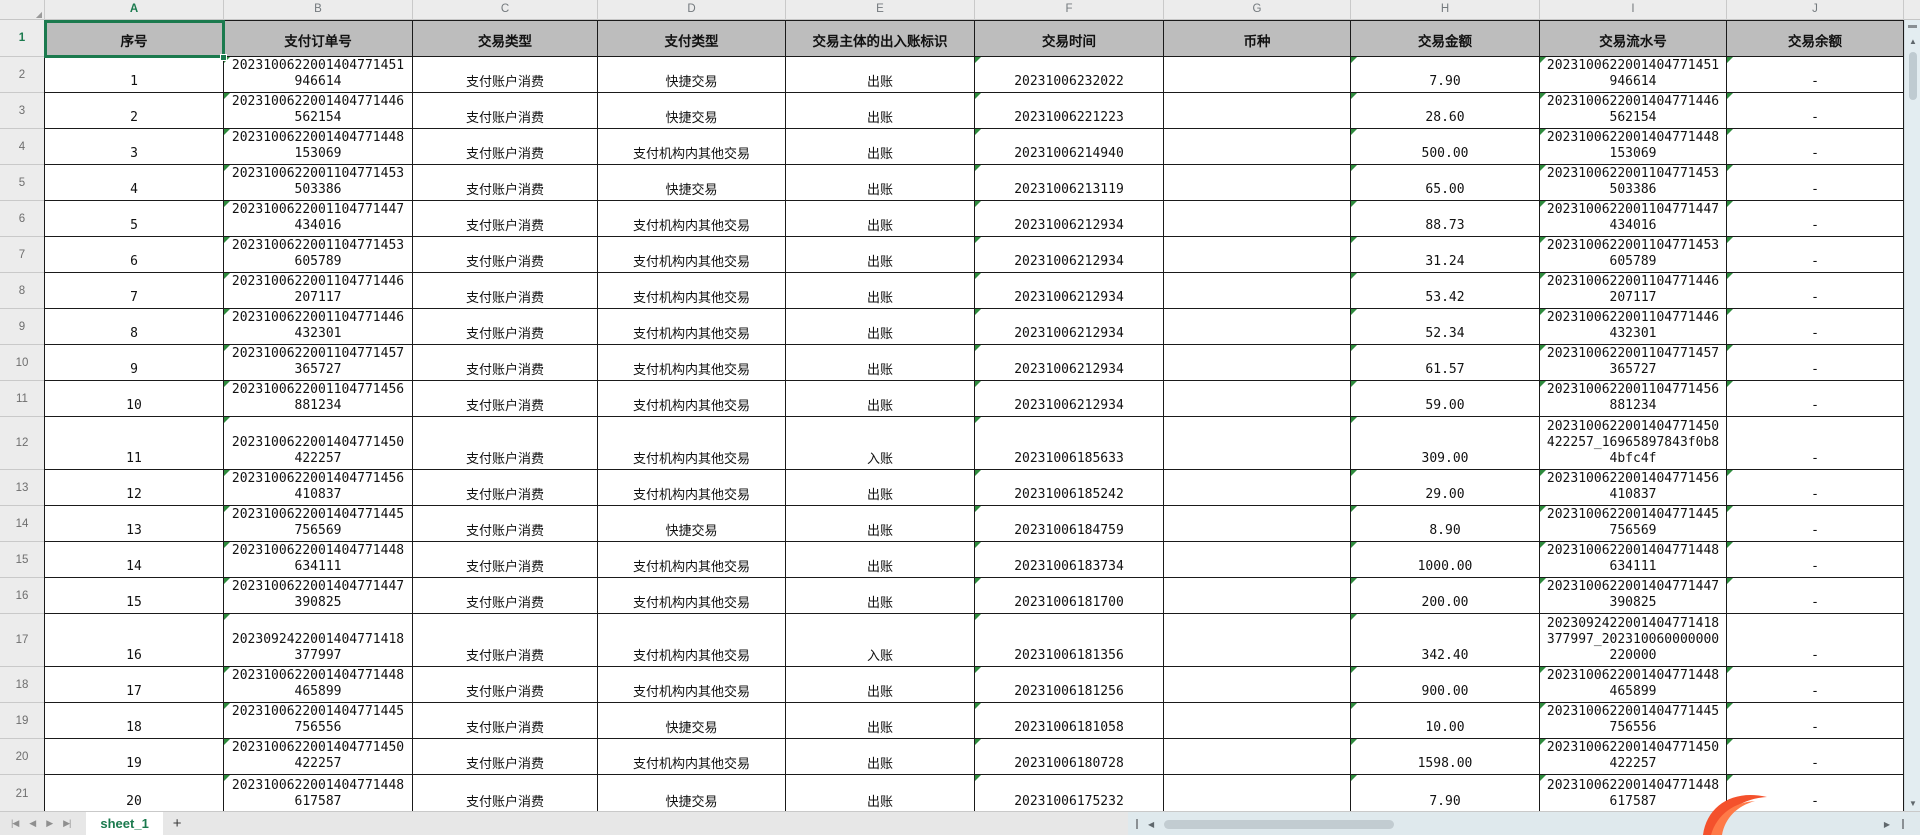 The width and height of the screenshot is (1920, 835). I want to click on cell-E2: 出账, so click(880, 75).